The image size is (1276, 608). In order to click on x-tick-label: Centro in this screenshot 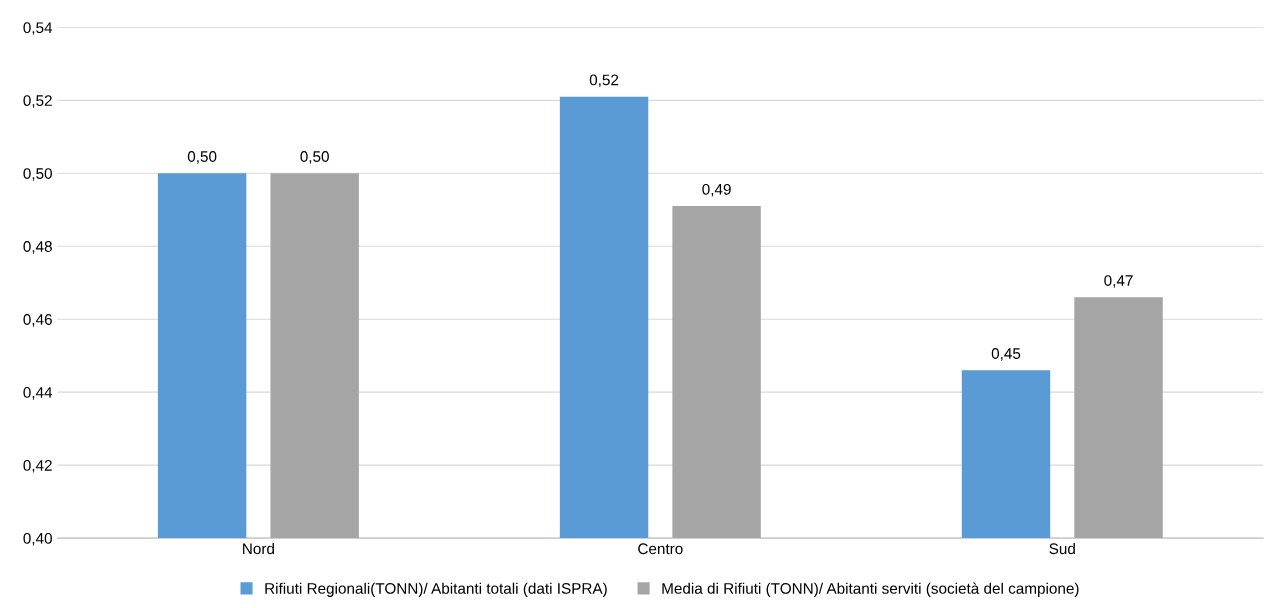, I will do `click(660, 549)`.